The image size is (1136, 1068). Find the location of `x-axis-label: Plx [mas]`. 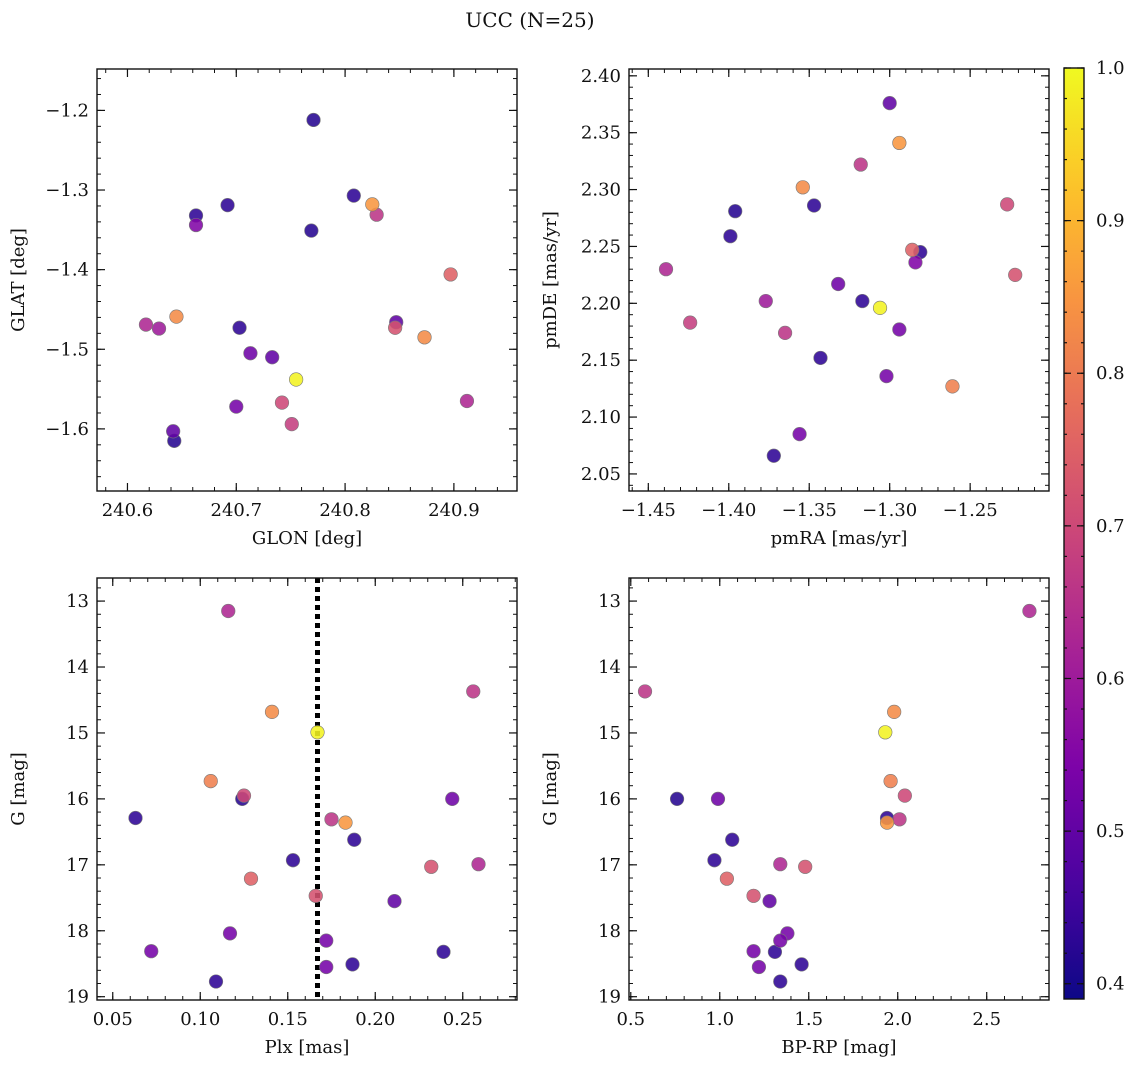

x-axis-label: Plx [mas] is located at coordinates (307, 1047).